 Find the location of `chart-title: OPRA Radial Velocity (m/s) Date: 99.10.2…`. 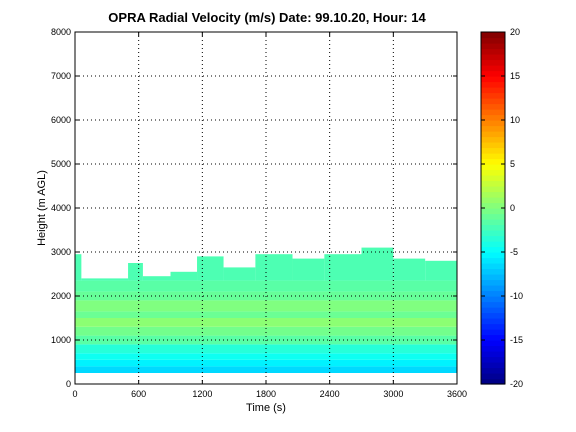

chart-title: OPRA Radial Velocity (m/s) Date: 99.10.2… is located at coordinates (267, 17).